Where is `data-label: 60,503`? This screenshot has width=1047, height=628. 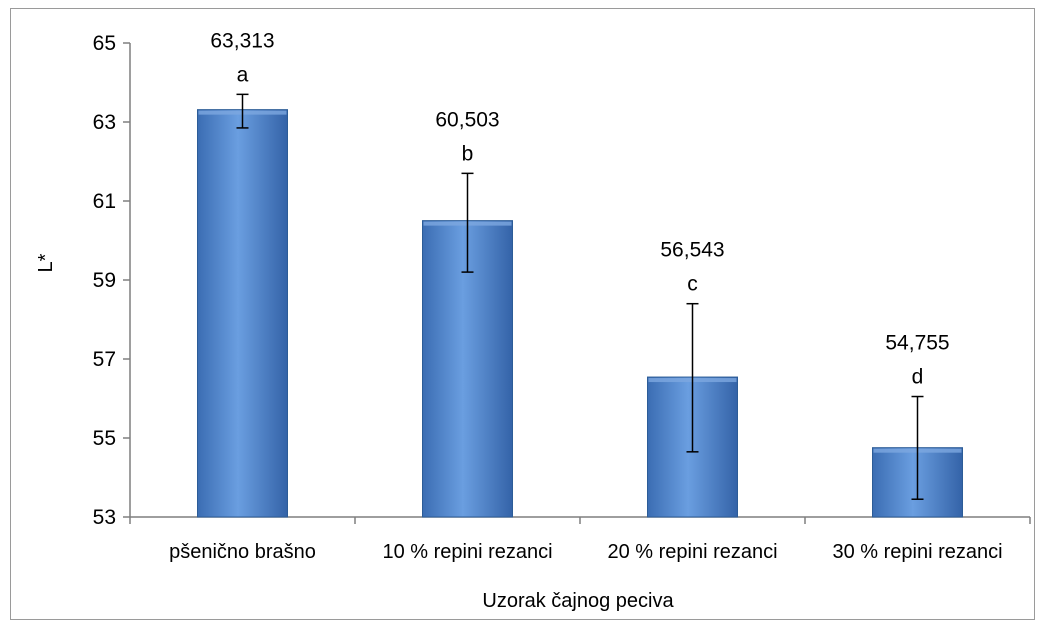 data-label: 60,503 is located at coordinates (467, 119).